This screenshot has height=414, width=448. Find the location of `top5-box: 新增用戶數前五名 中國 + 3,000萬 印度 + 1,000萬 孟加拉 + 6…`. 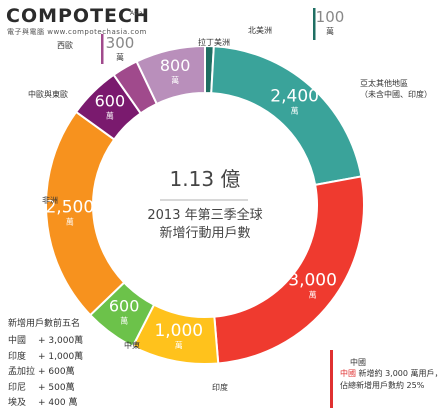

top5-box: 新增用戶數前五名 中國 + 3,000萬 印度 + 1,000萬 孟加拉 + 6… is located at coordinates (53, 363).